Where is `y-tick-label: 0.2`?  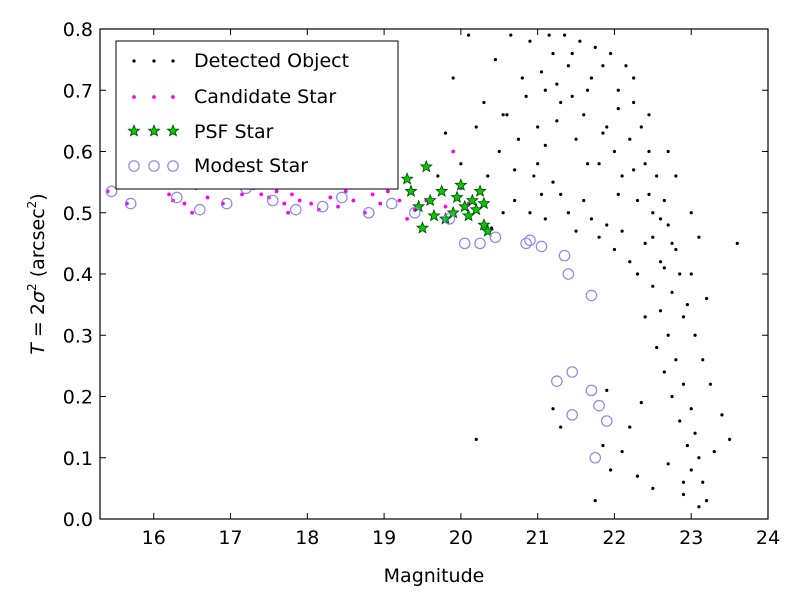 y-tick-label: 0.2 is located at coordinates (78, 398).